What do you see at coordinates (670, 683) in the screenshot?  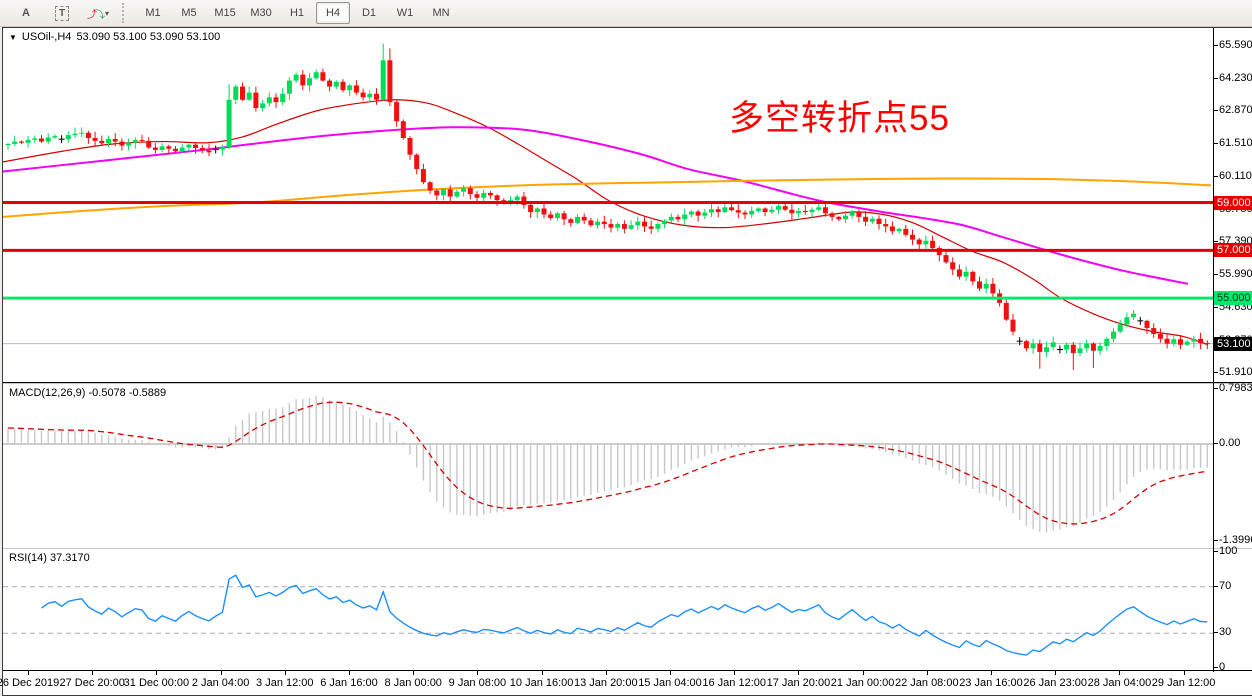 I see `time-axis-label: 15 Jan 04:00` at bounding box center [670, 683].